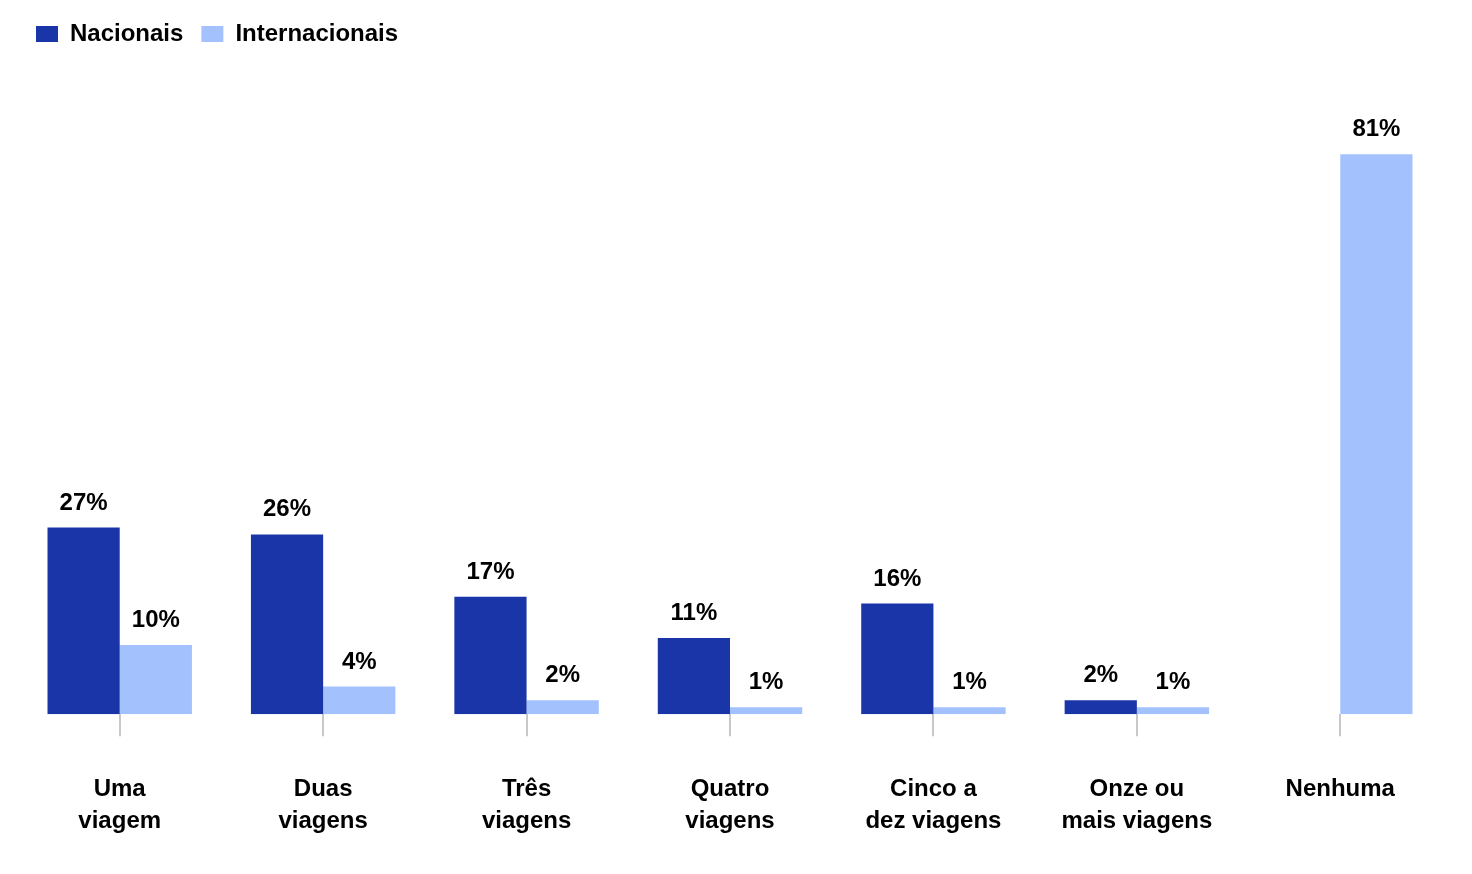  Describe the element at coordinates (897, 577) in the screenshot. I see `data-label: 16%` at that location.